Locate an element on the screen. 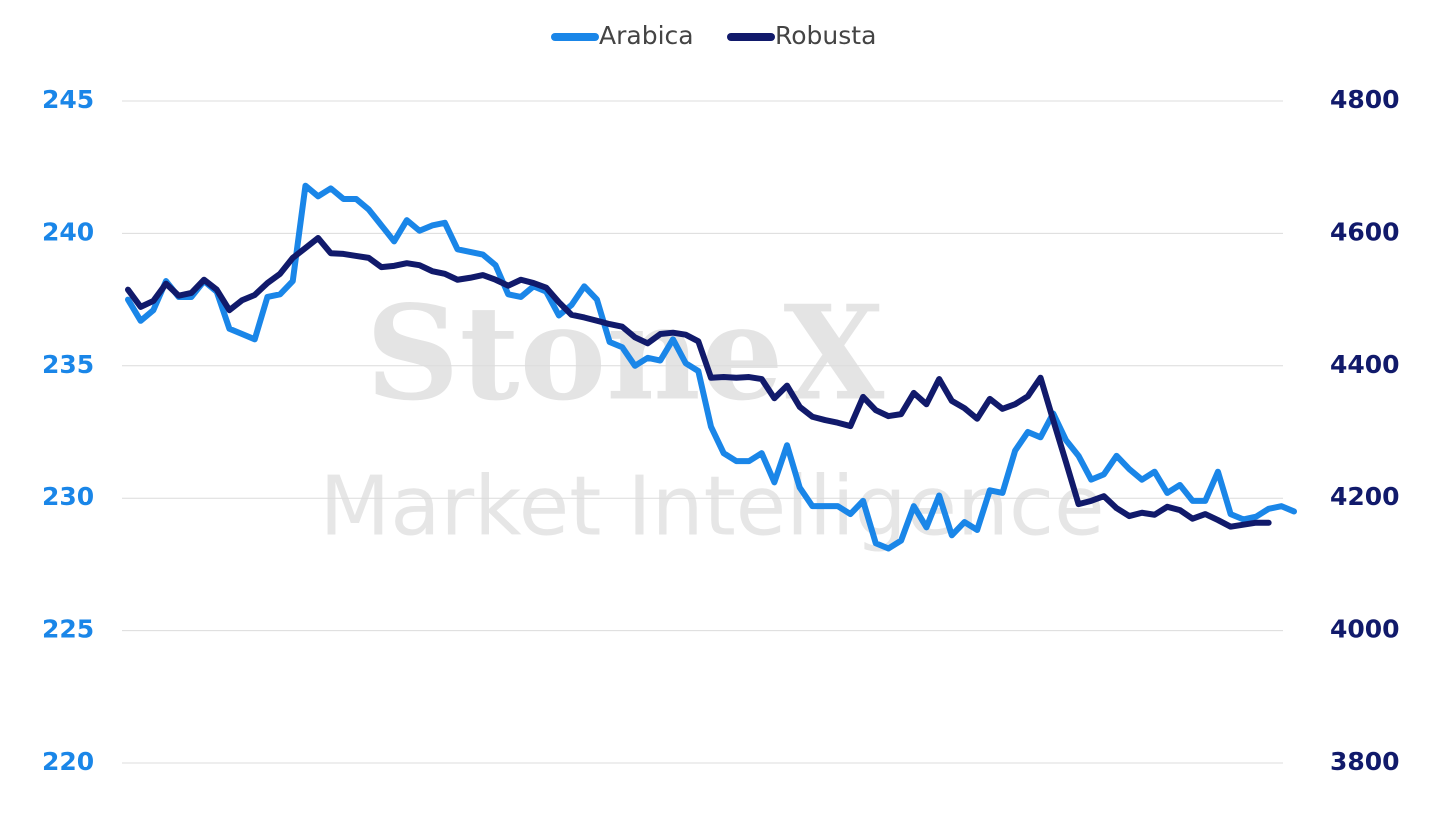  y2-tick-label: 4600 is located at coordinates (1365, 231).